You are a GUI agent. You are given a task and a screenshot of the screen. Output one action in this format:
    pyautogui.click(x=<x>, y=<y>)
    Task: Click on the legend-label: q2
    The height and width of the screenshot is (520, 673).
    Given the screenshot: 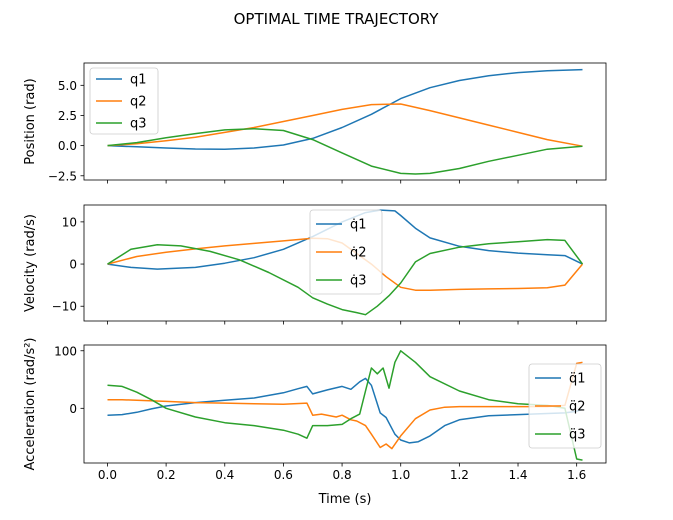 What is the action you would take?
    pyautogui.click(x=138, y=102)
    